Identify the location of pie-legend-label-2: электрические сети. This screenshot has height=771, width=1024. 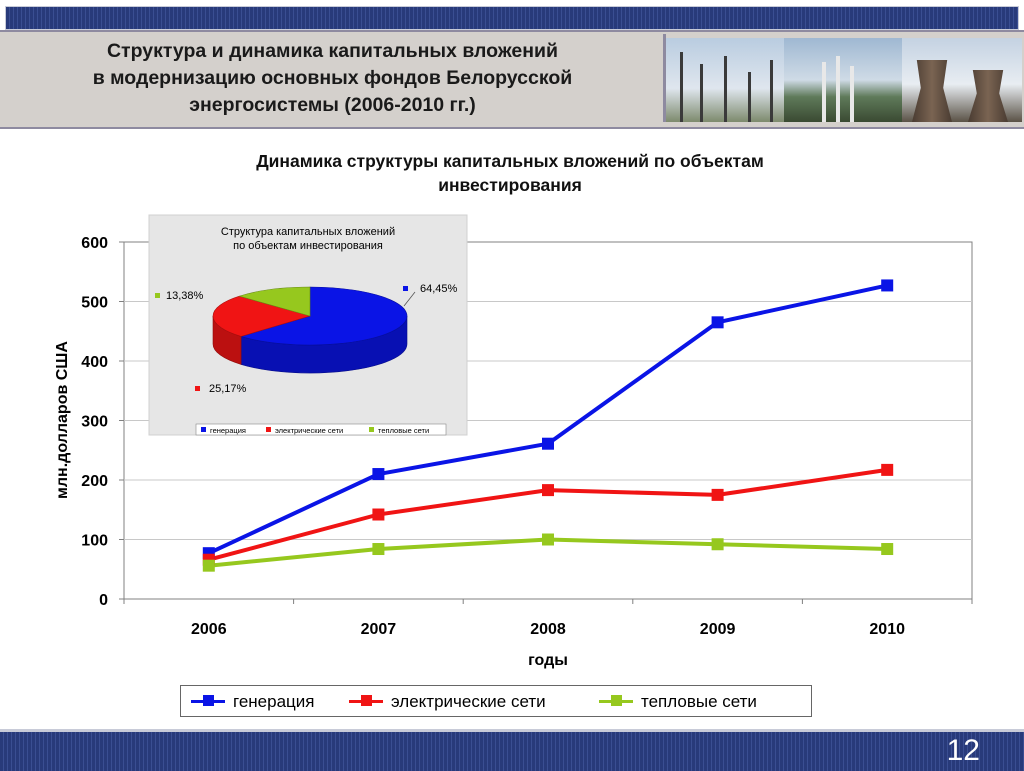
(309, 430).